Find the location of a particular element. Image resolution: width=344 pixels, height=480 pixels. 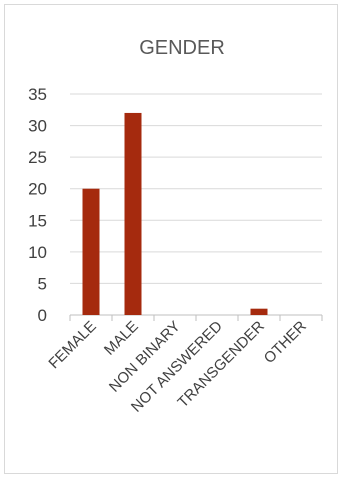

x-axis is located at coordinates (196, 317).